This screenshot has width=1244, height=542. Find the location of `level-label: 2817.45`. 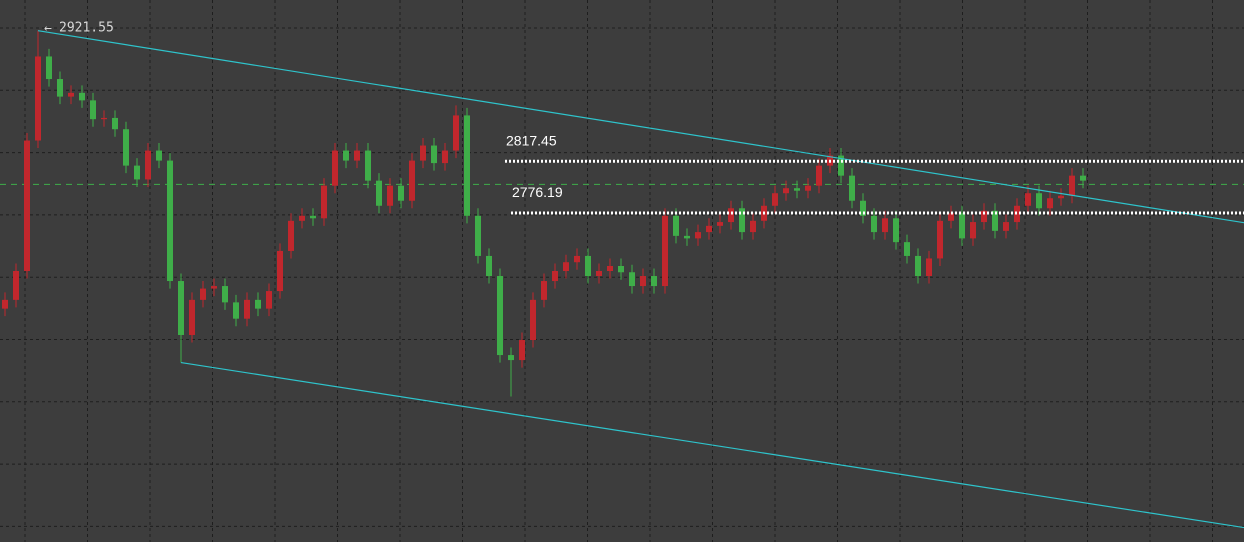

level-label: 2817.45 is located at coordinates (531, 140).